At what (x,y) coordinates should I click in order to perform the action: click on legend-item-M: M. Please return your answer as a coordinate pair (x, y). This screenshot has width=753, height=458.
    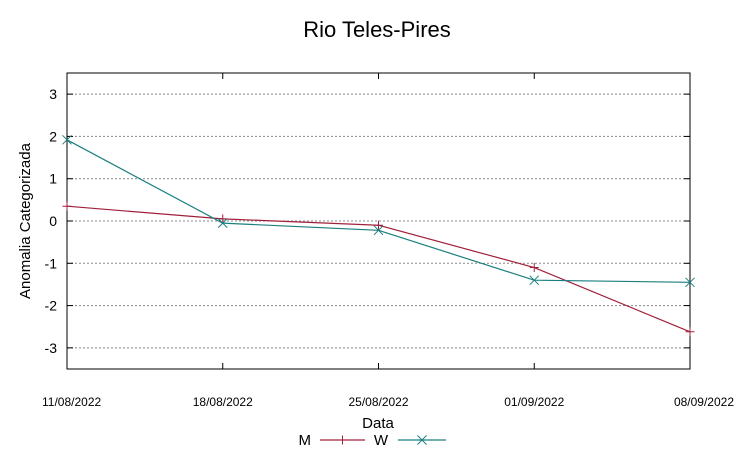
    Looking at the image, I should click on (332, 440).